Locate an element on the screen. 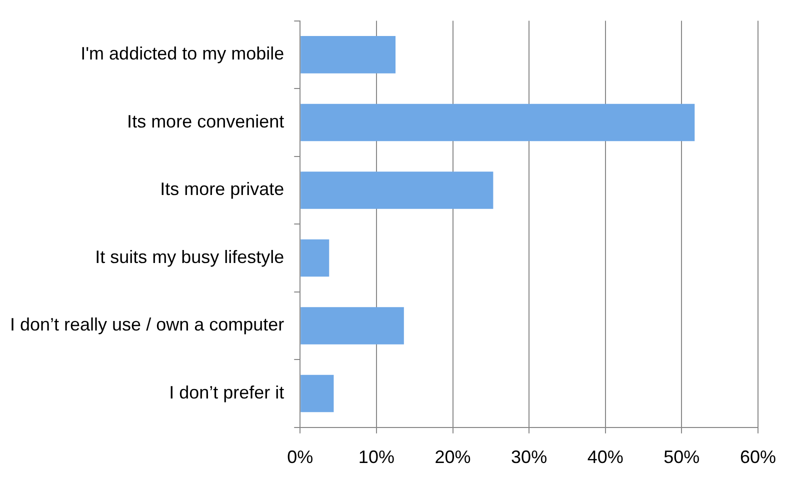  x-tick-label: 60% is located at coordinates (758, 457).